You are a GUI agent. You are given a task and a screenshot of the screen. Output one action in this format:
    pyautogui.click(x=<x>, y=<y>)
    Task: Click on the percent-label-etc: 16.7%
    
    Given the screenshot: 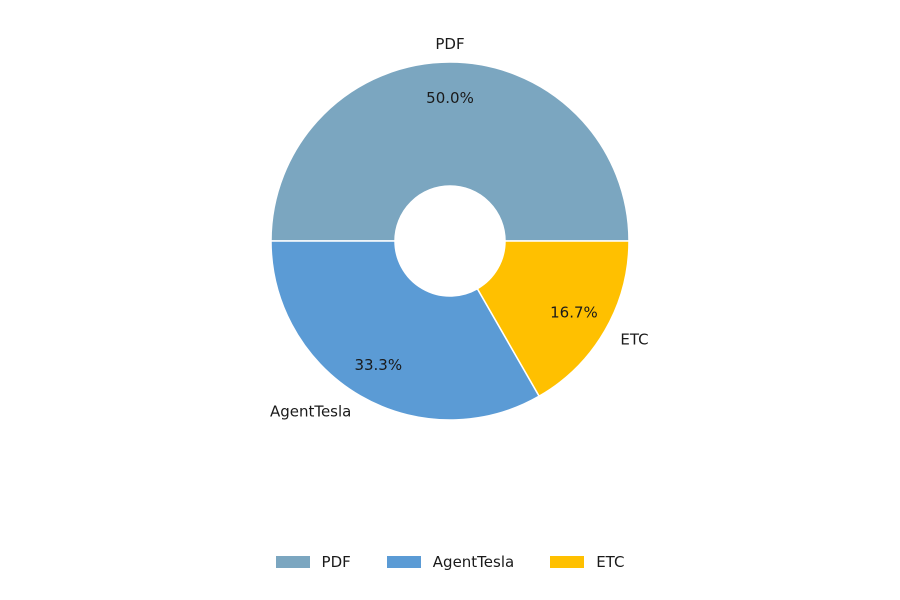 What is the action you would take?
    pyautogui.click(x=574, y=313)
    